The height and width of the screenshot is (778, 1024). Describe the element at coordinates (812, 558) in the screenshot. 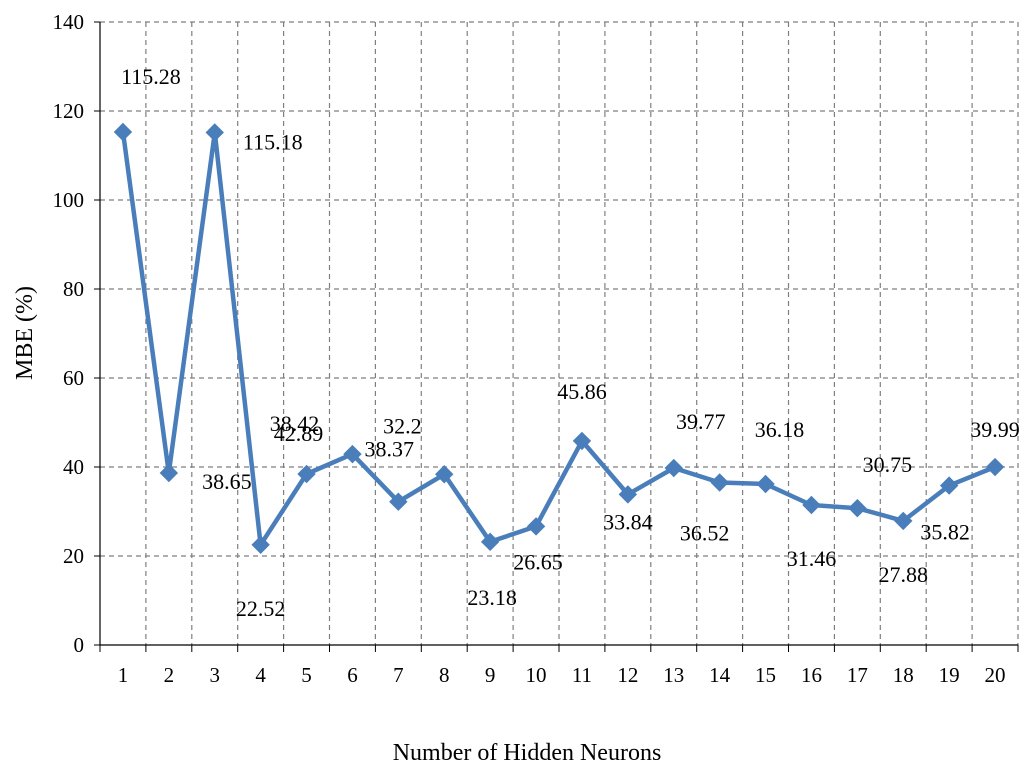

I see `data-label: 31.46` at that location.